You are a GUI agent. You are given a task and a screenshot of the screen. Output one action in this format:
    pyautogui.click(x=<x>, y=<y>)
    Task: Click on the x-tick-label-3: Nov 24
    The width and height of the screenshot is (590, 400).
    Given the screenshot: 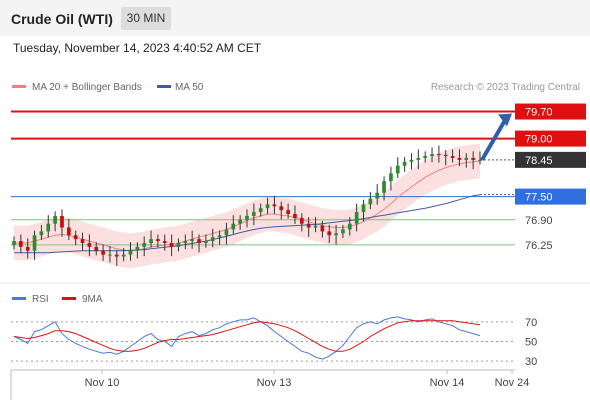 What is the action you would take?
    pyautogui.click(x=512, y=383)
    